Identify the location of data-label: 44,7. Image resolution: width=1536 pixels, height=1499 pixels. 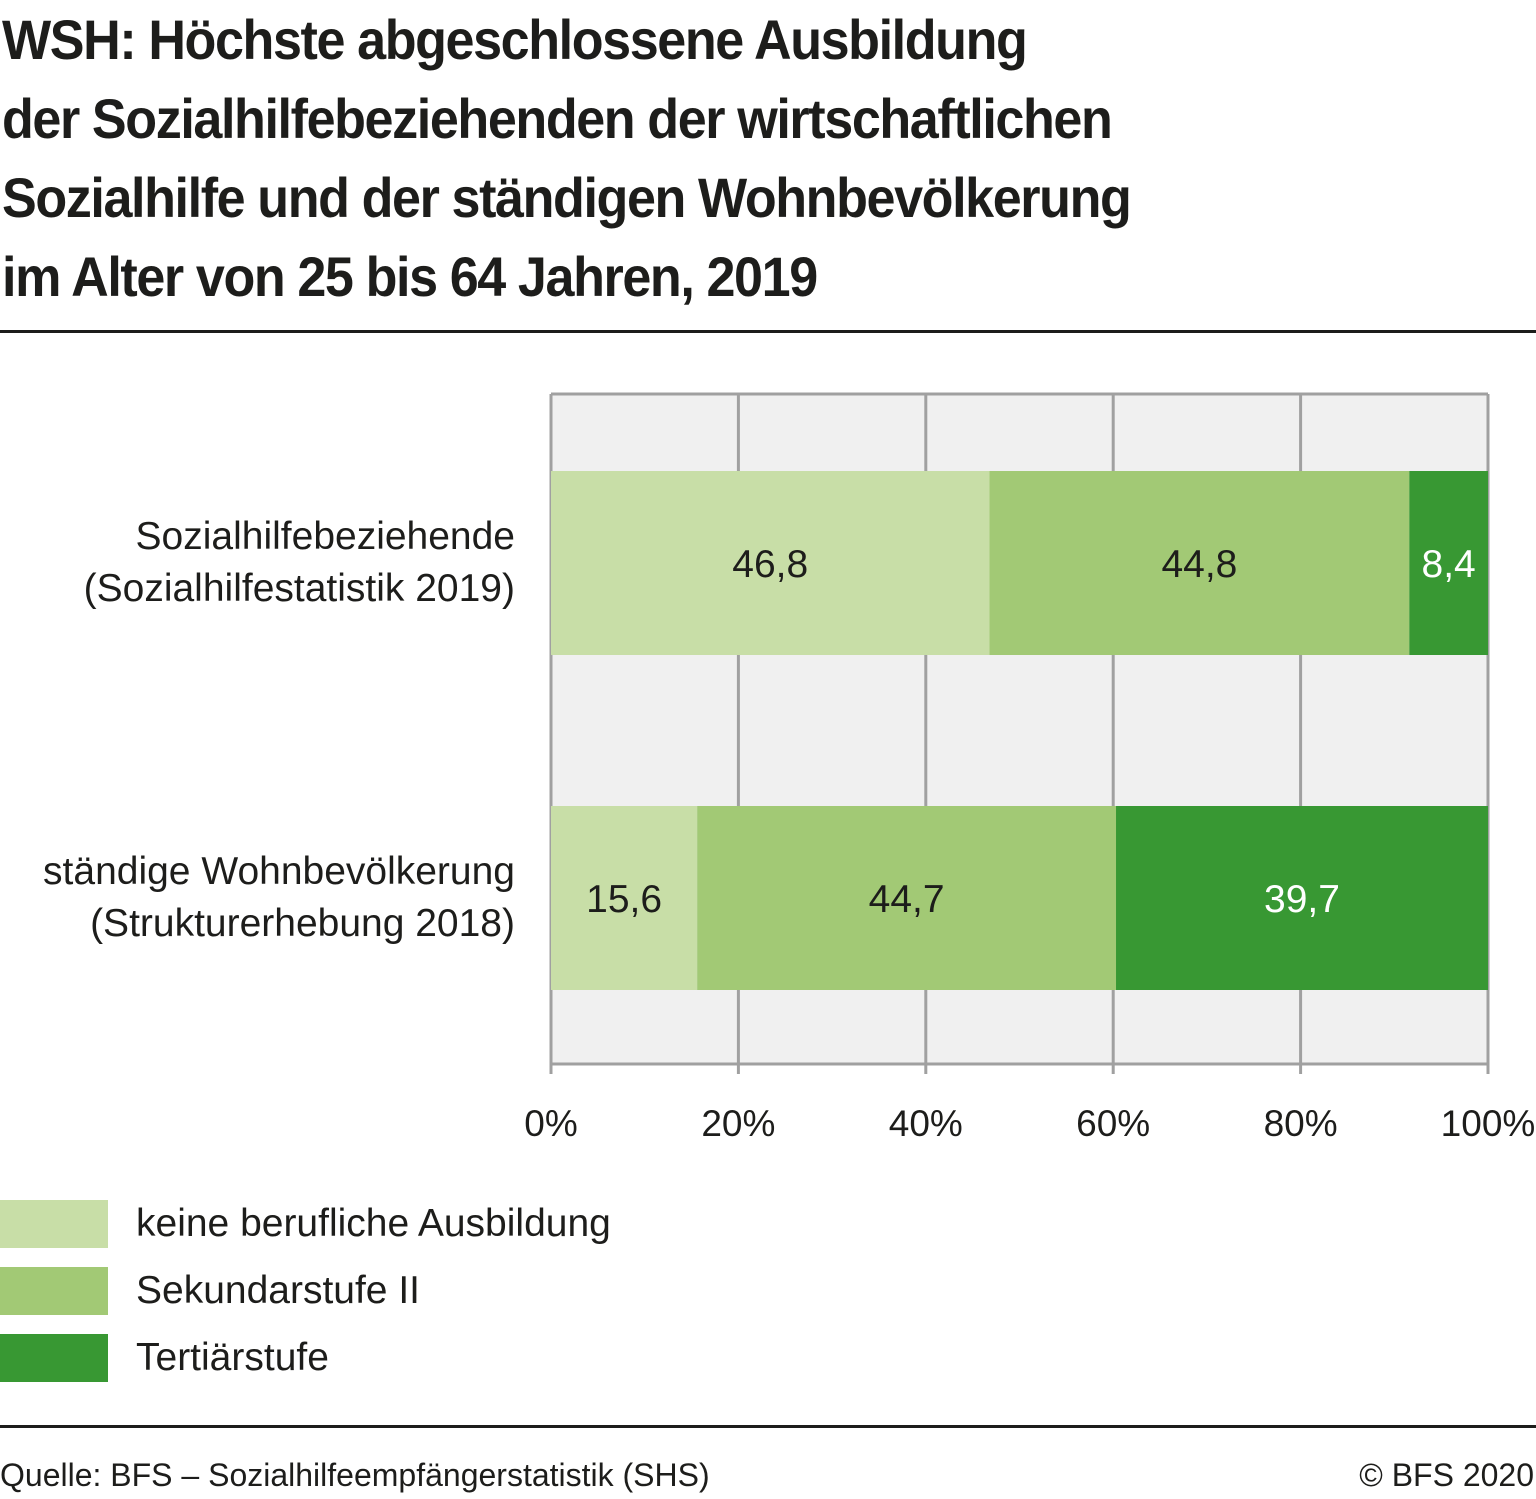
(907, 899).